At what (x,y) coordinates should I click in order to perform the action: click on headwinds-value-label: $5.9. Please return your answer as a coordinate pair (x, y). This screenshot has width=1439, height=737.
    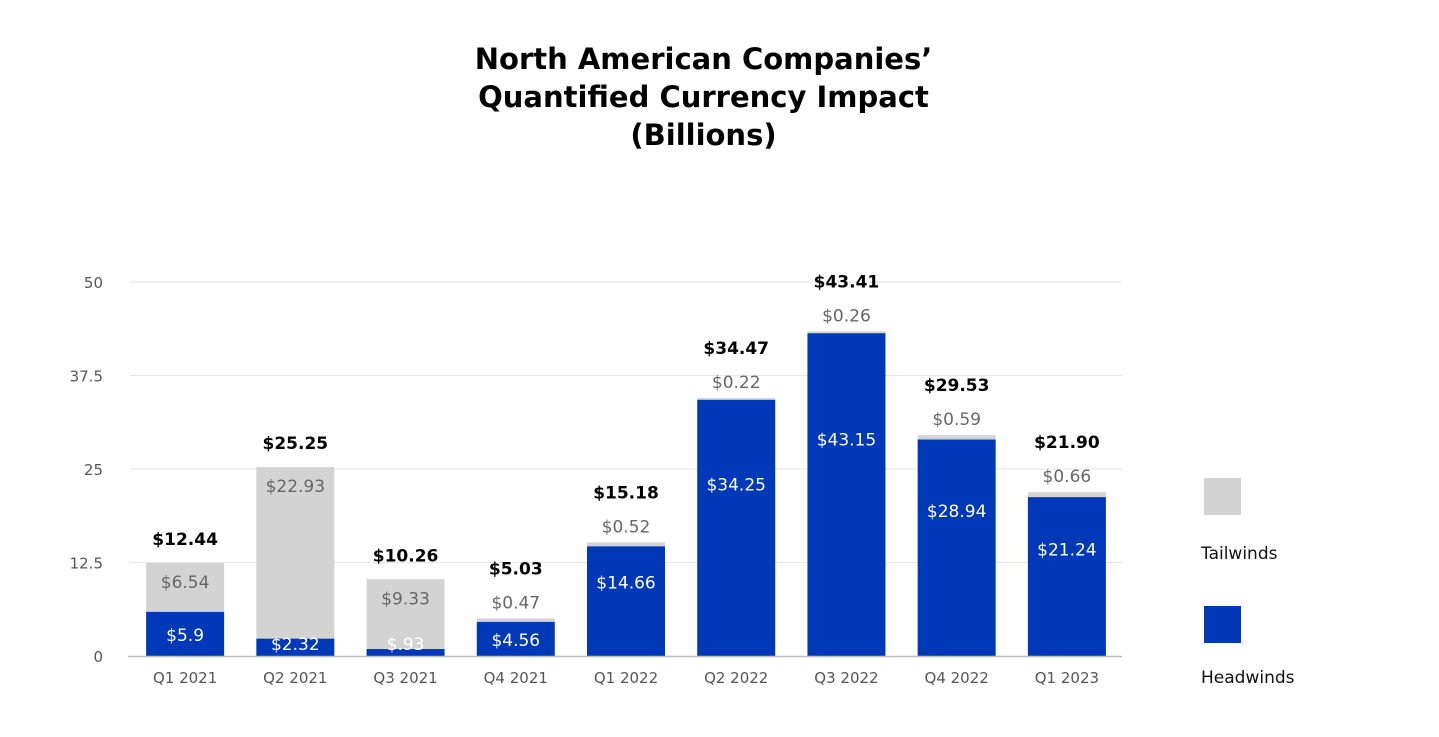
    Looking at the image, I should click on (185, 636).